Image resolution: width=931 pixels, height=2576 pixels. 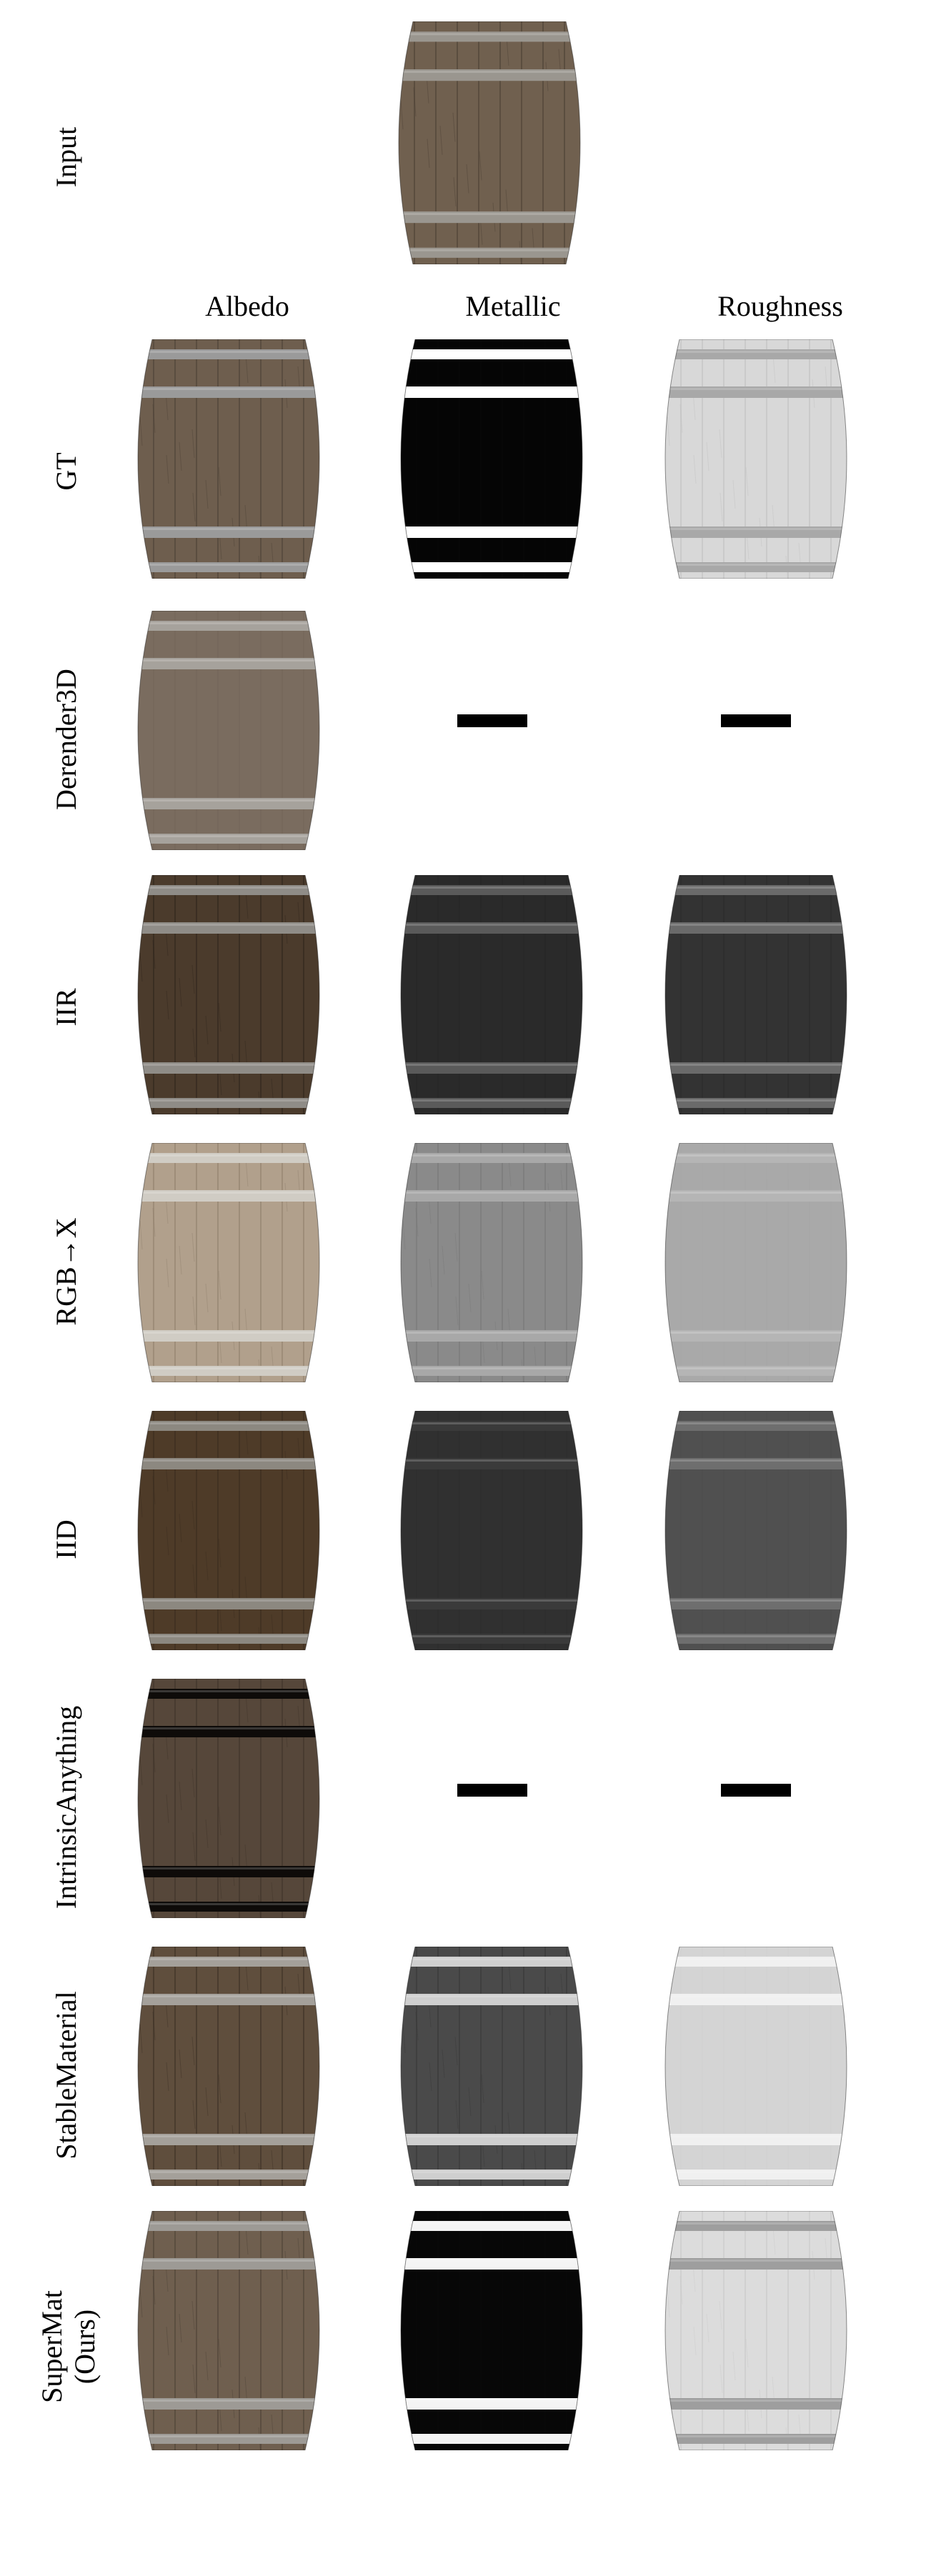 What do you see at coordinates (228, 1798) in the screenshot?
I see `intrinsicanything-albedo-image` at bounding box center [228, 1798].